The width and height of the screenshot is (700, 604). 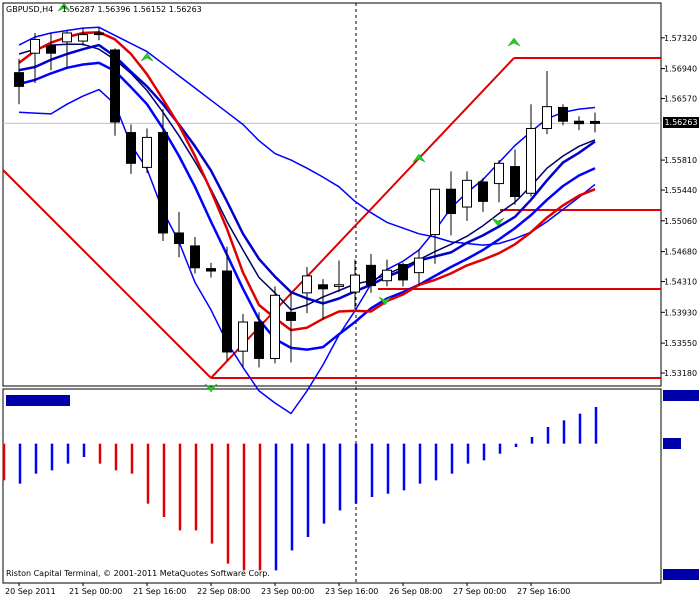 What do you see at coordinates (681, 122) in the screenshot?
I see `current-price-label: 1.56263` at bounding box center [681, 122].